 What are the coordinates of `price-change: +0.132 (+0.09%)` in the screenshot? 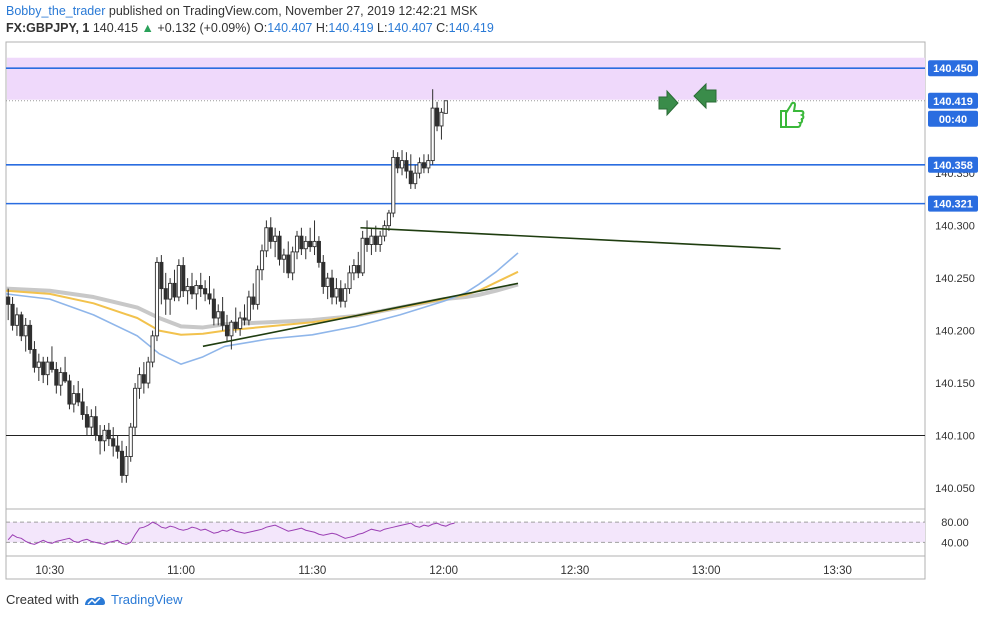 It's located at (204, 28).